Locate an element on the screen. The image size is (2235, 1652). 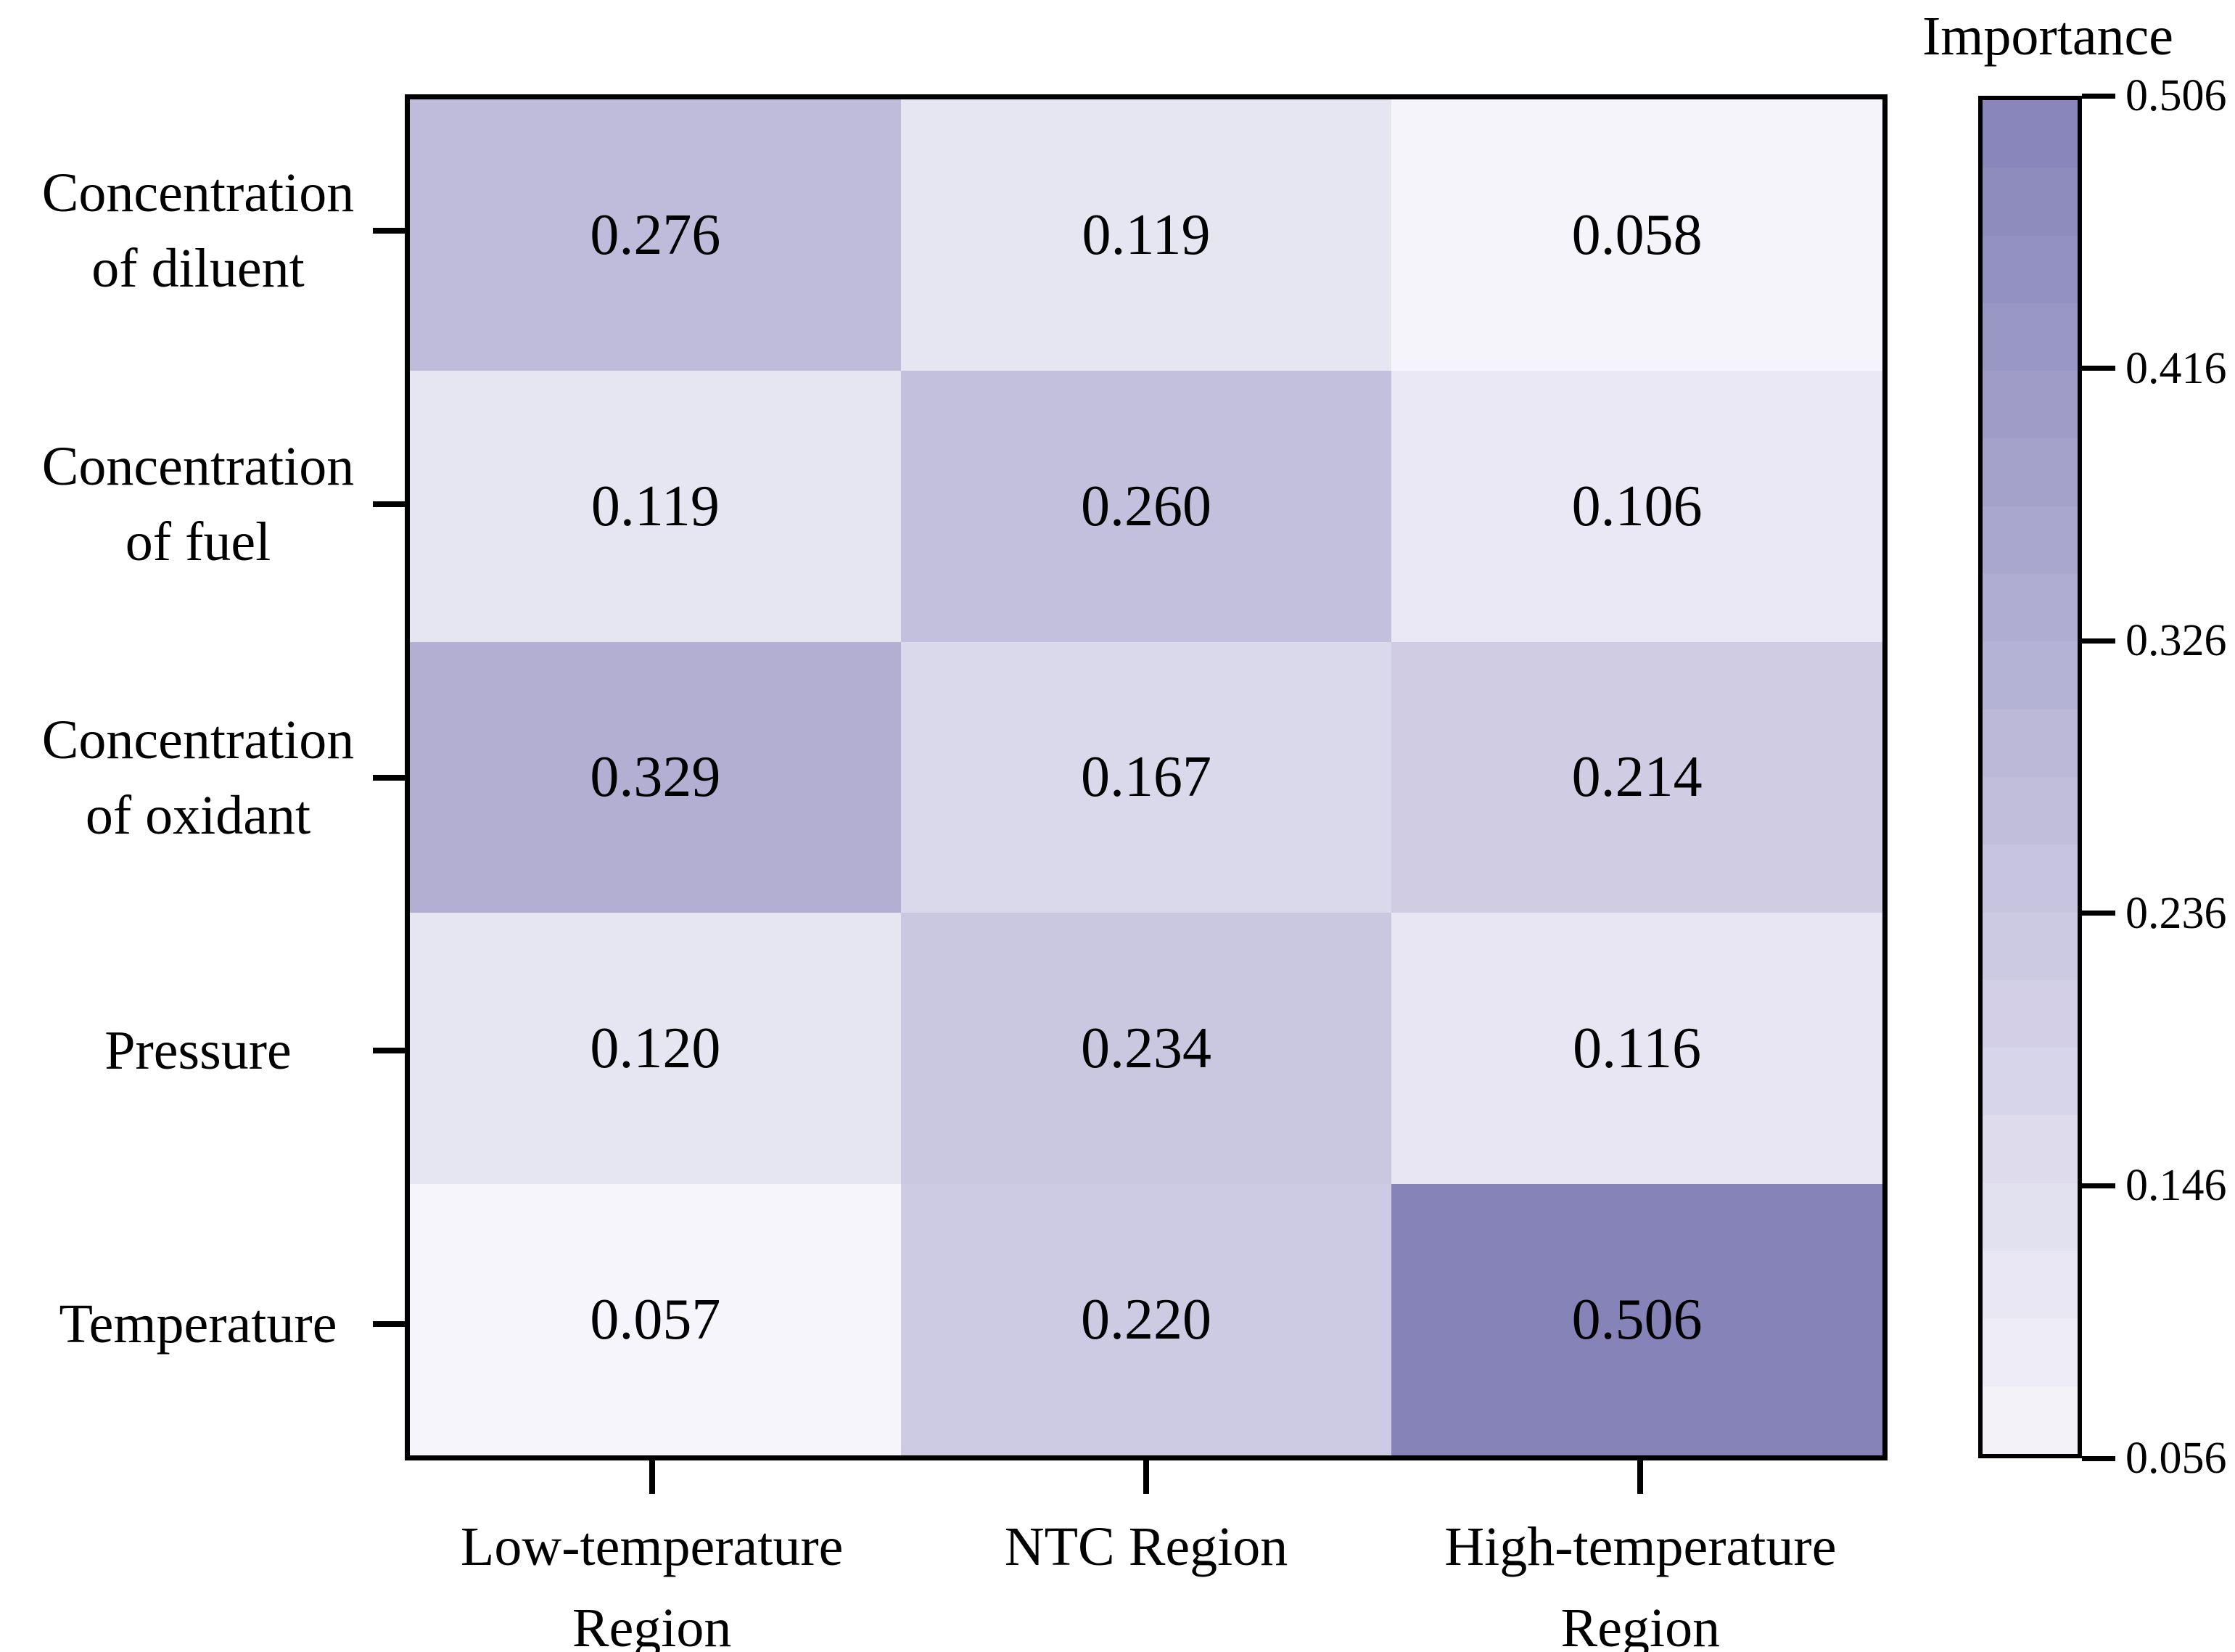
y-axis-label: Temperature is located at coordinates (198, 1324).